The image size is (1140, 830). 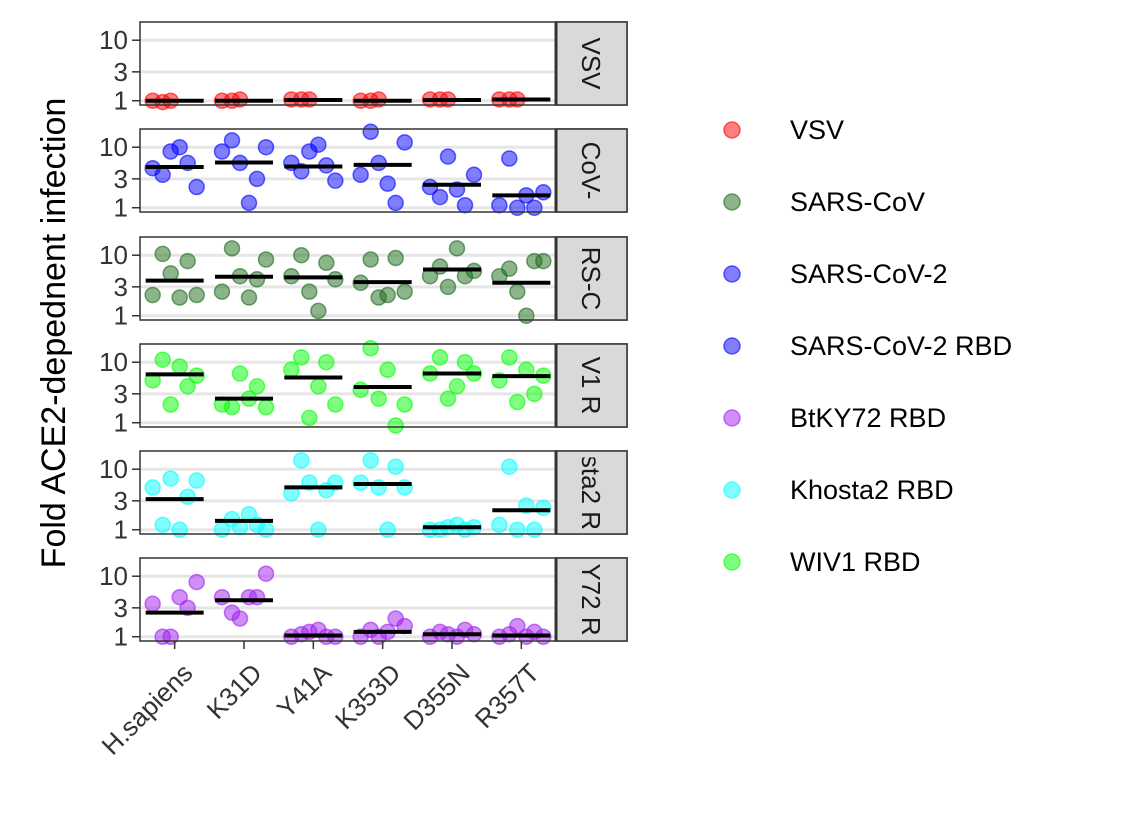 I want to click on legend-label: SARS-CoV-2 RBD, so click(x=901, y=346).